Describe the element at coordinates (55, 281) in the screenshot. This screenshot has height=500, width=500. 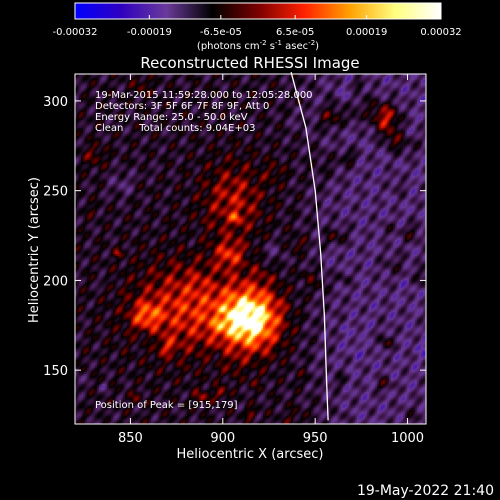
I see `y-tick-label: 200` at that location.